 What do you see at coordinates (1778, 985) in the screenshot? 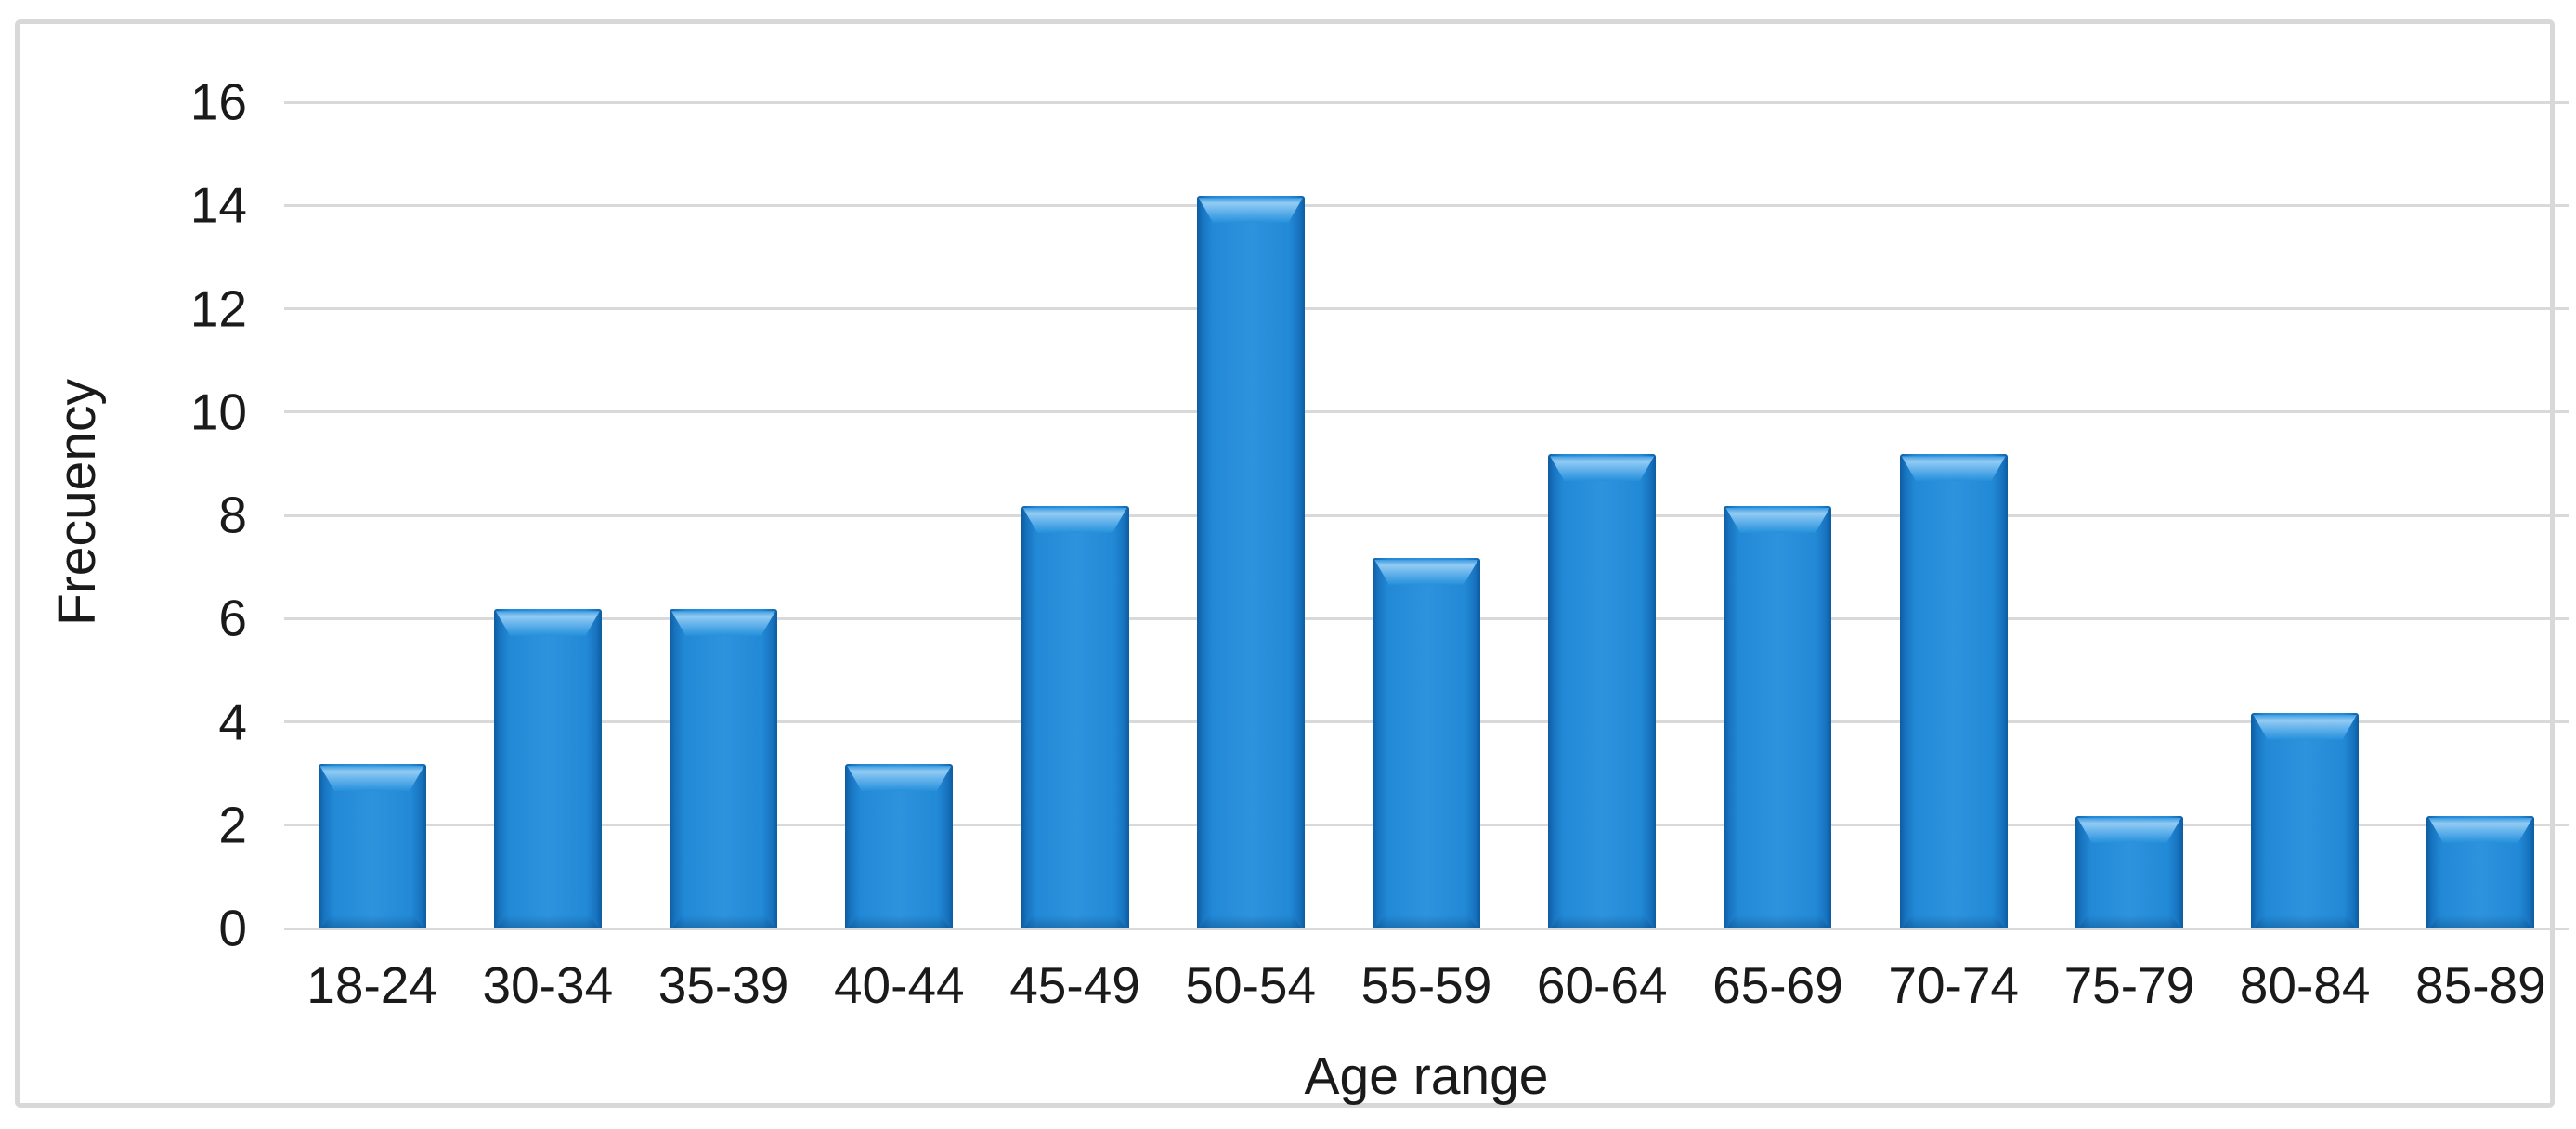
I see `x-tick-label-65-69: 65-69` at bounding box center [1778, 985].